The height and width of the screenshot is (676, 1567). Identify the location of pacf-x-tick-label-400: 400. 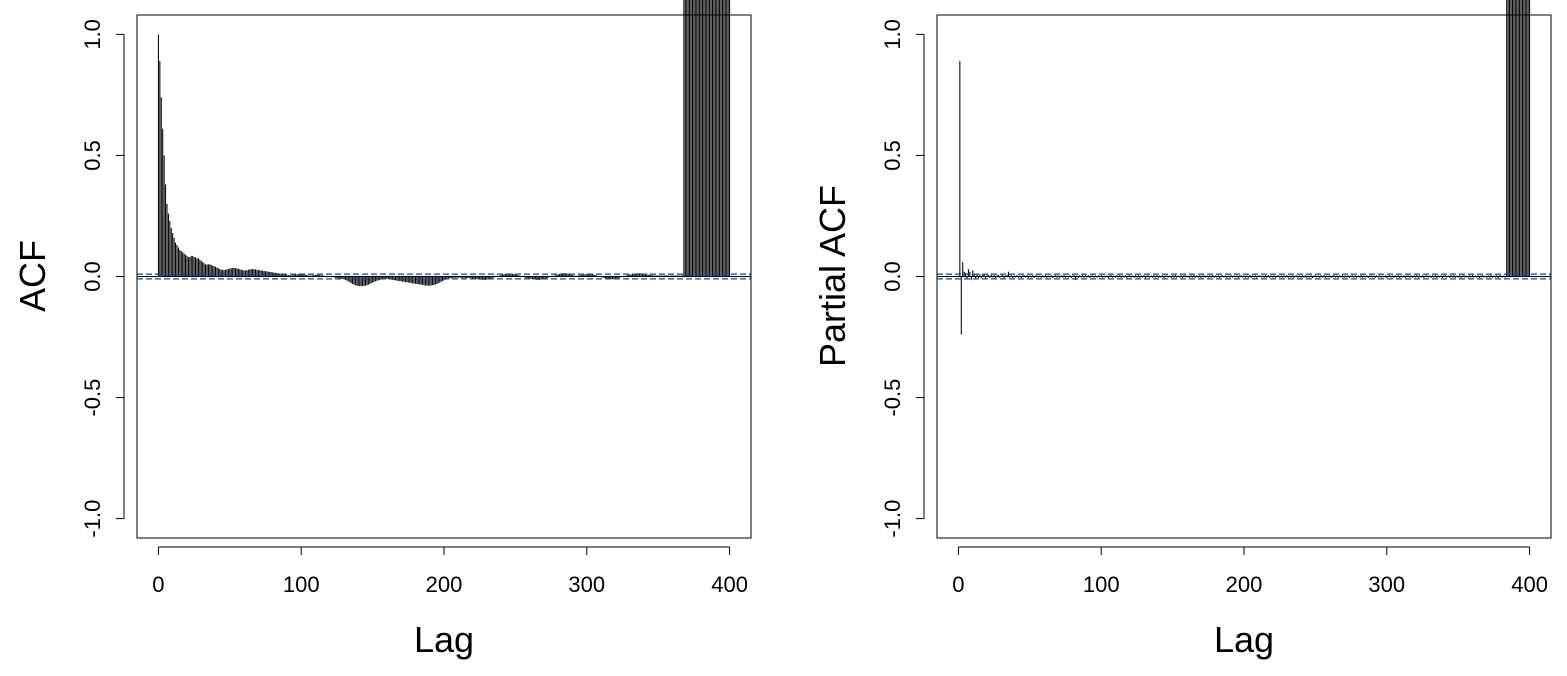
(1529, 584).